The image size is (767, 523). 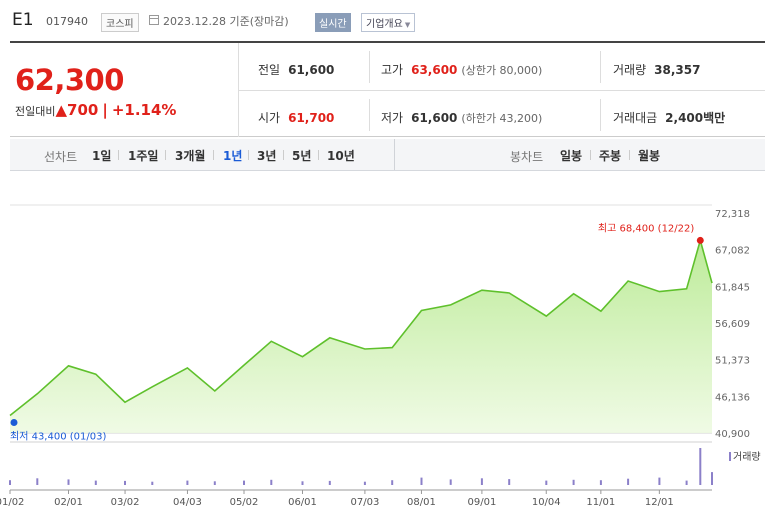 What do you see at coordinates (732, 361) in the screenshot?
I see `y-tick-label: 51,373` at bounding box center [732, 361].